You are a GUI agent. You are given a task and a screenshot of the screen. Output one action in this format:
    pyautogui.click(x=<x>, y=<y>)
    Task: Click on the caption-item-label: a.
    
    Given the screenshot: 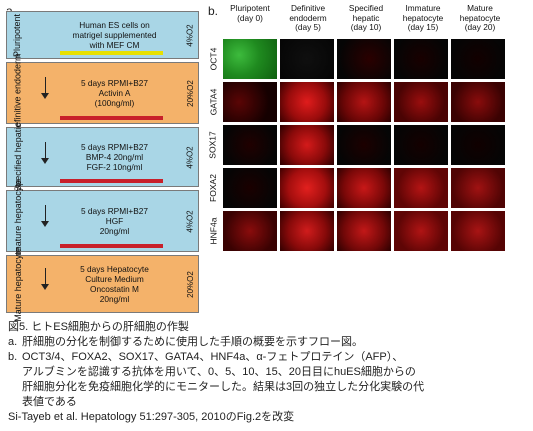 What is the action you would take?
    pyautogui.click(x=13, y=342)
    